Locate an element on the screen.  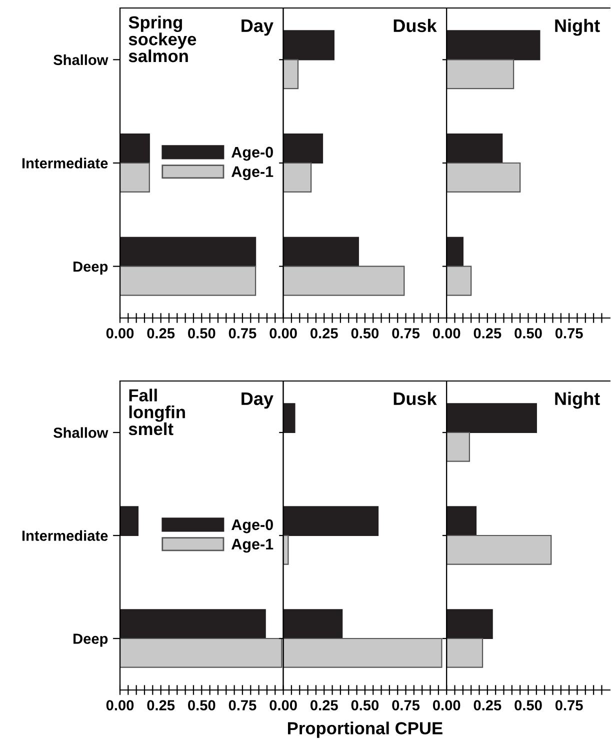
annotation: Fall longfin smelt is located at coordinates (156, 412).